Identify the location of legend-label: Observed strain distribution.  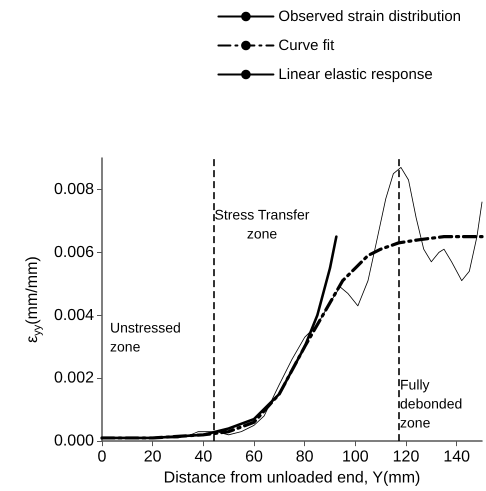
(370, 16).